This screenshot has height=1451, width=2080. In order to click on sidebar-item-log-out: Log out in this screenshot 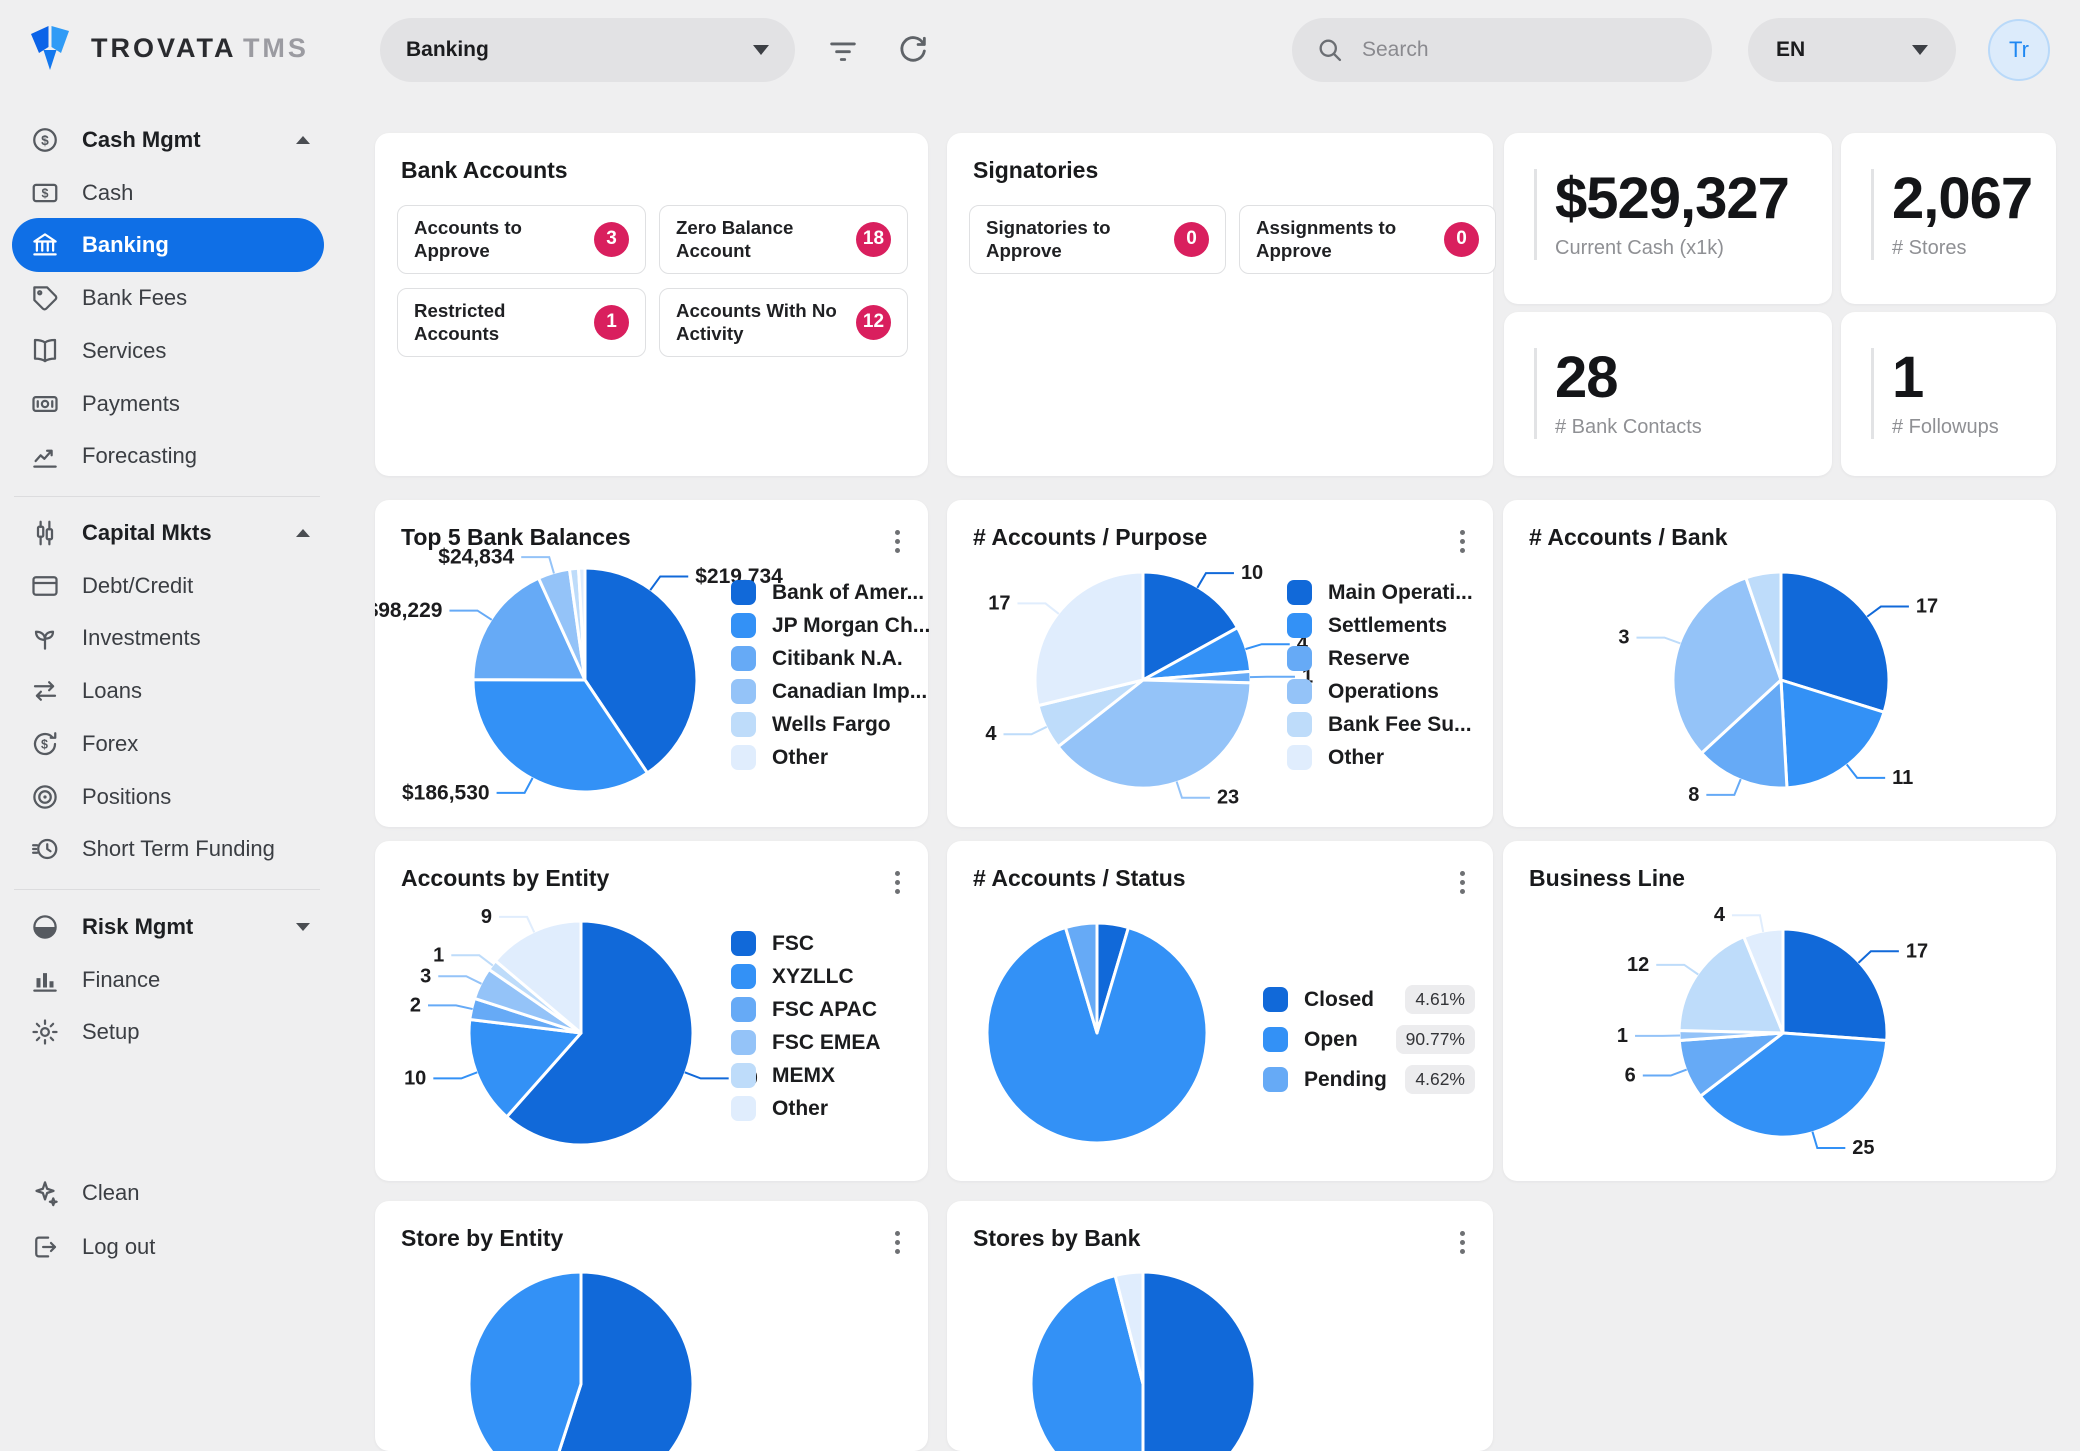, I will do `click(168, 1247)`.